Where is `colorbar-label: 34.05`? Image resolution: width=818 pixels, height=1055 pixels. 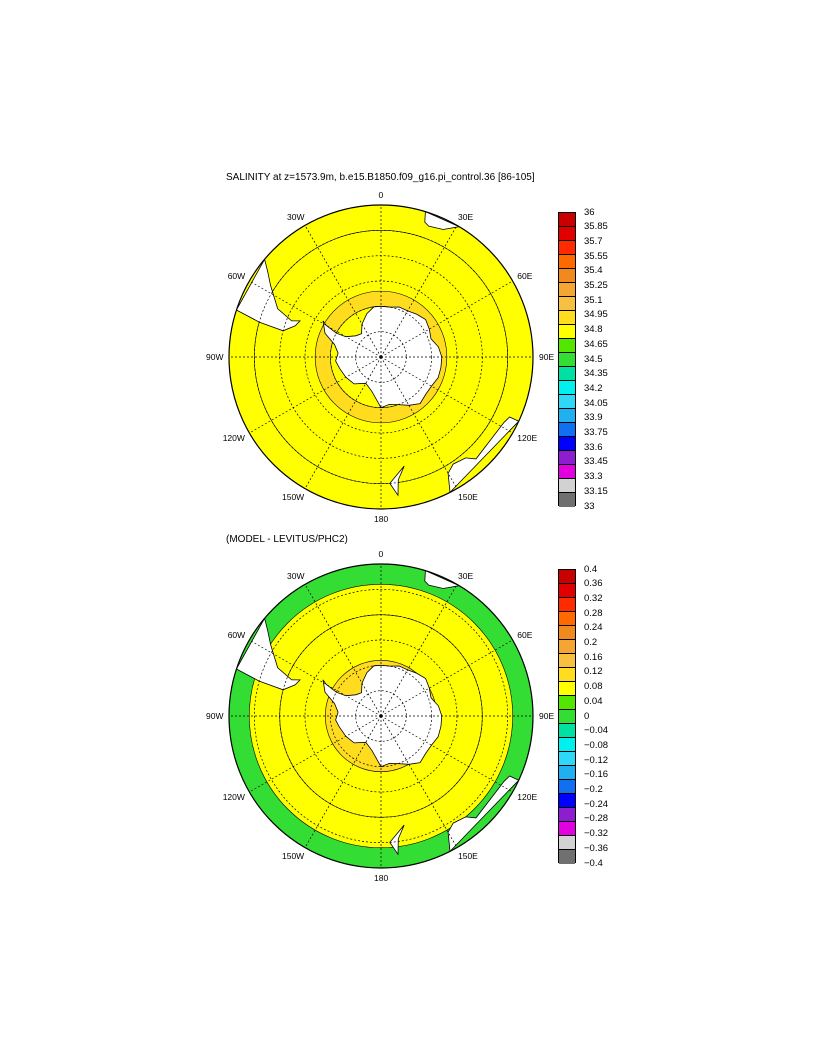
colorbar-label: 34.05 is located at coordinates (596, 403).